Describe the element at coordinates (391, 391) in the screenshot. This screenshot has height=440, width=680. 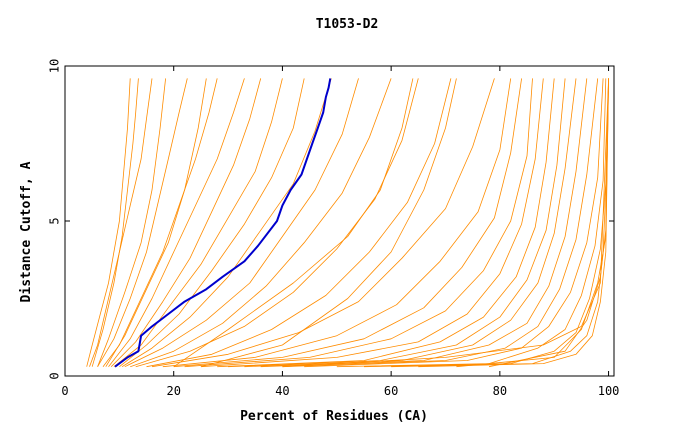
I see `x-tick-label: 60` at that location.